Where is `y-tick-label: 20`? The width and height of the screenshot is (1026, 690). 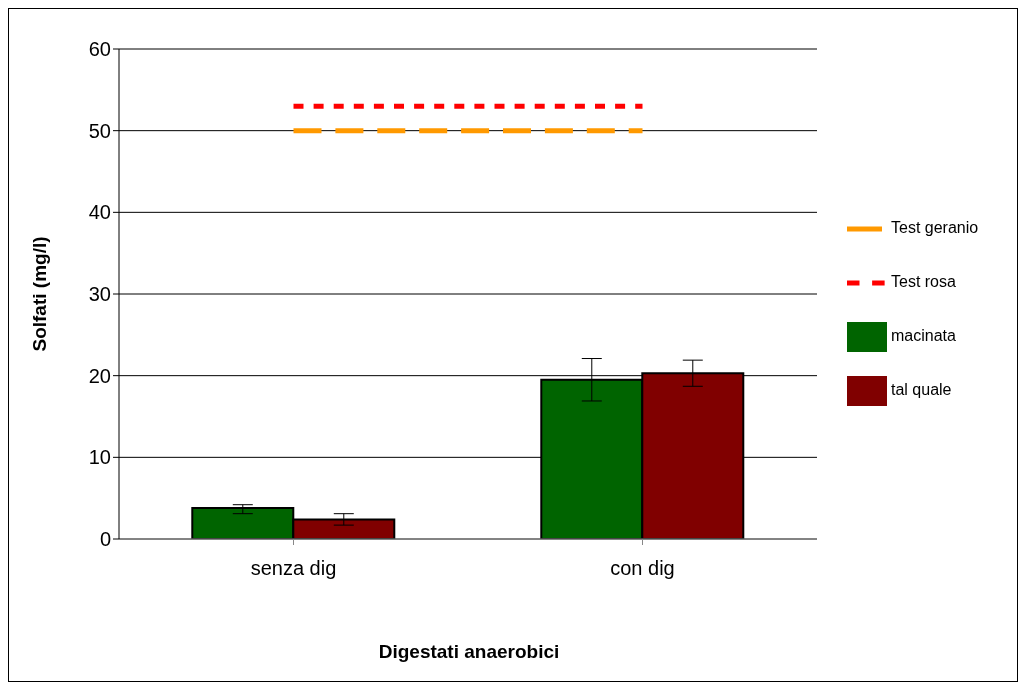 y-tick-label: 20 is located at coordinates (99, 375).